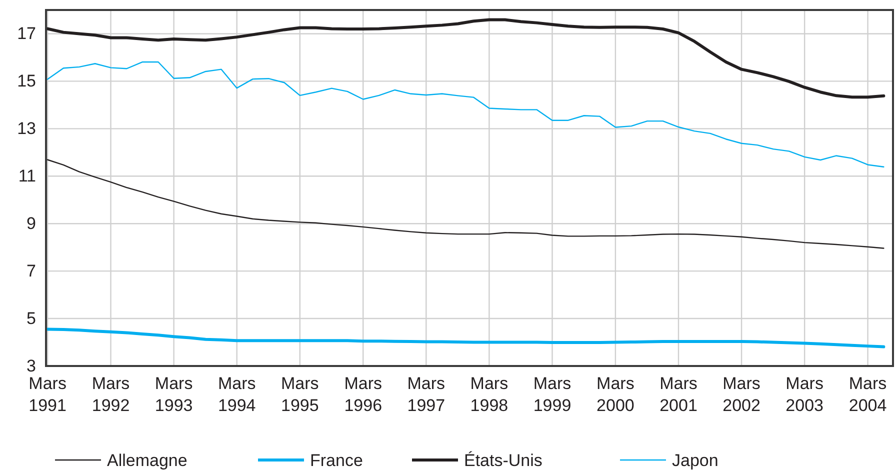 The height and width of the screenshot is (470, 896). Describe the element at coordinates (26, 128) in the screenshot. I see `y-tick-label: 13` at that location.